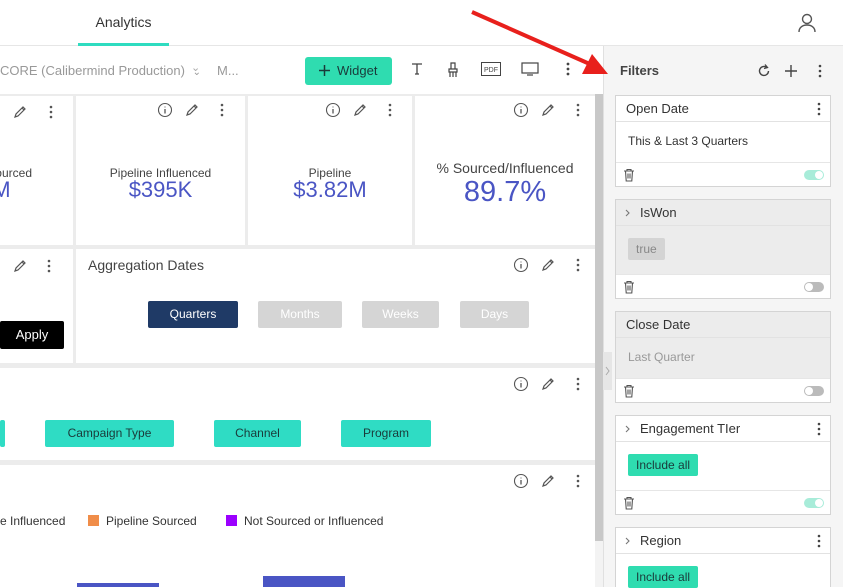 This screenshot has width=843, height=588. I want to click on metric-value: $3.82M, so click(330, 189).